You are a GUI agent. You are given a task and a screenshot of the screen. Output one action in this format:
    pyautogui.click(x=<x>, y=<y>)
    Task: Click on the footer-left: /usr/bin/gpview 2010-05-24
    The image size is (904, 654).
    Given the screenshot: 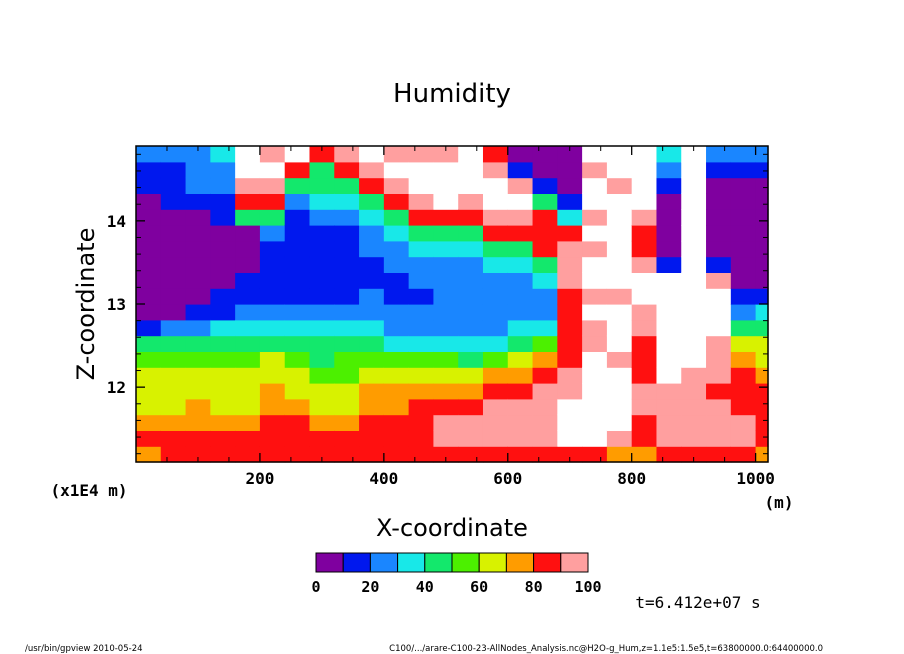 What is the action you would take?
    pyautogui.click(x=84, y=649)
    